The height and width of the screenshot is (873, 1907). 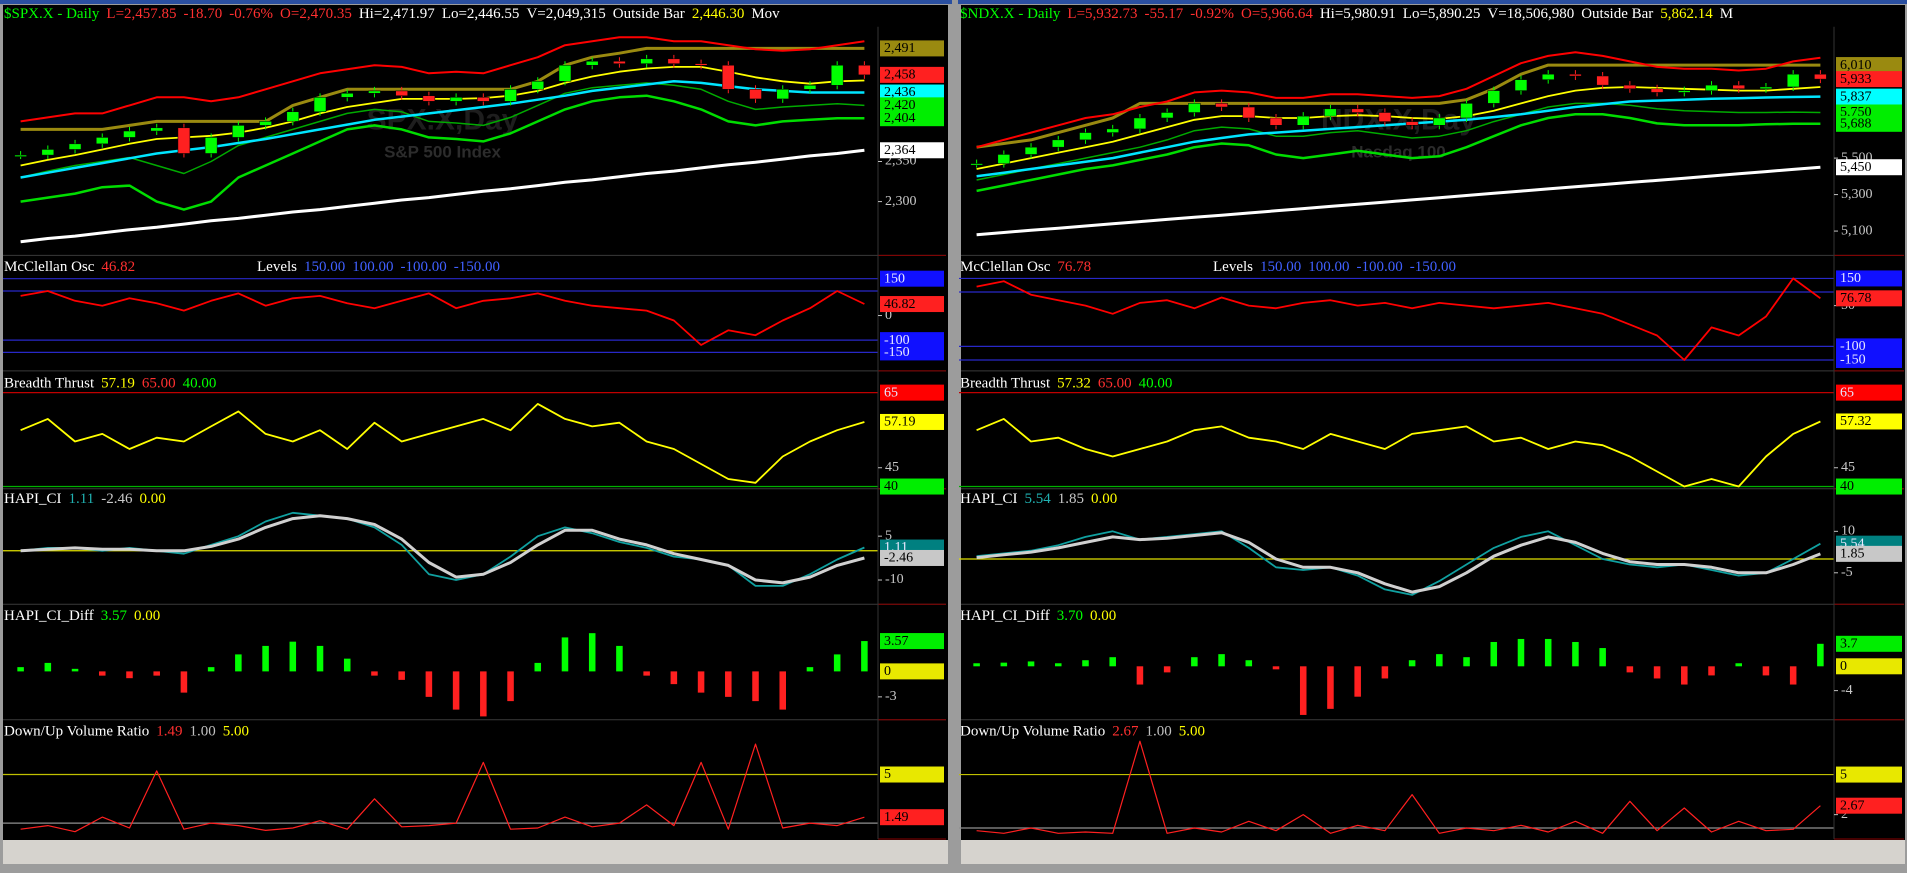 What do you see at coordinates (897, 340) in the screenshot?
I see `value-box-label: -100` at bounding box center [897, 340].